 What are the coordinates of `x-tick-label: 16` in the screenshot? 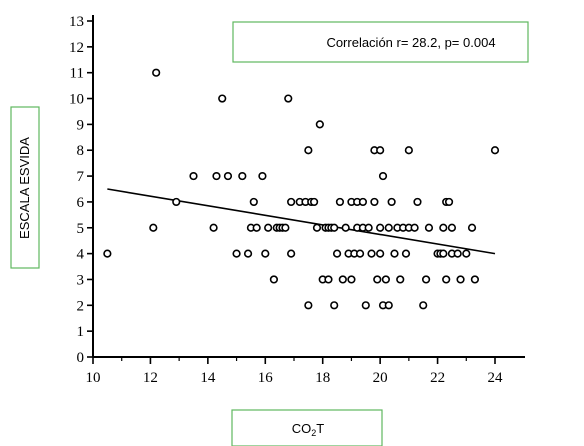 It's located at (266, 378).